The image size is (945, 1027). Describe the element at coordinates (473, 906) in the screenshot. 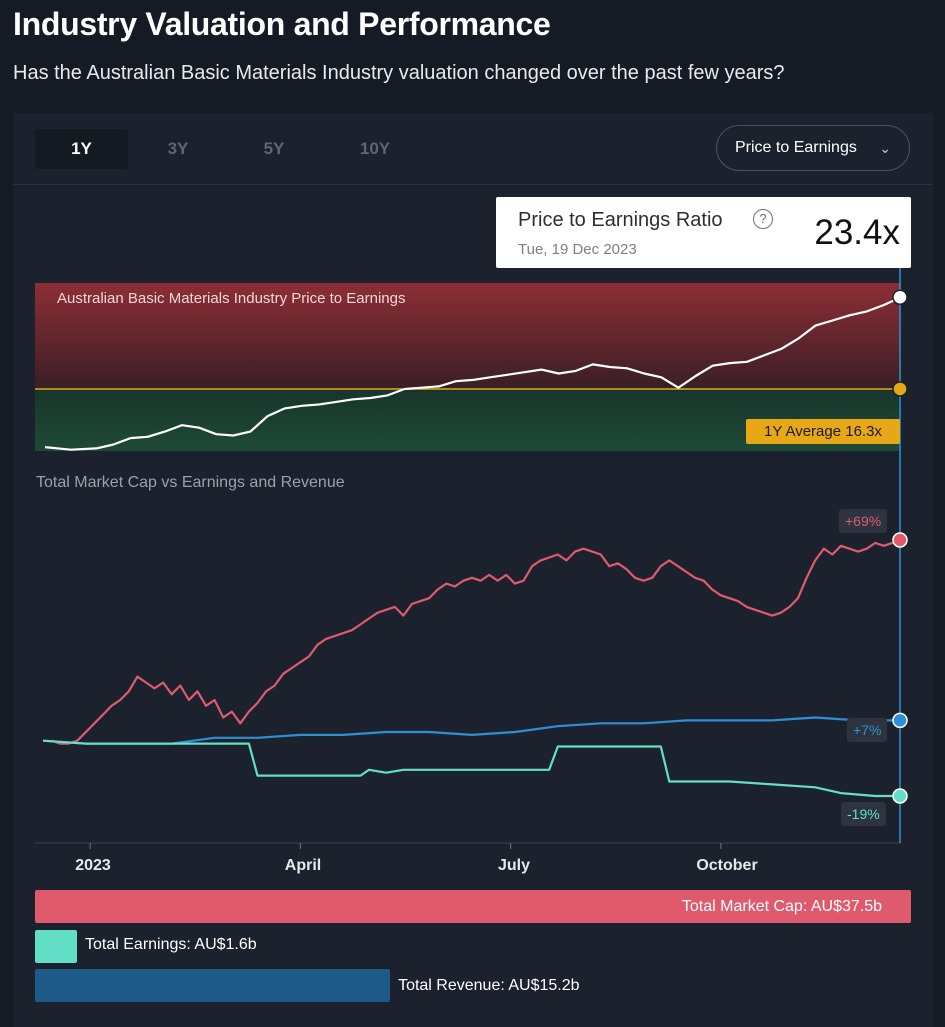

I see `market-cap-bar` at that location.